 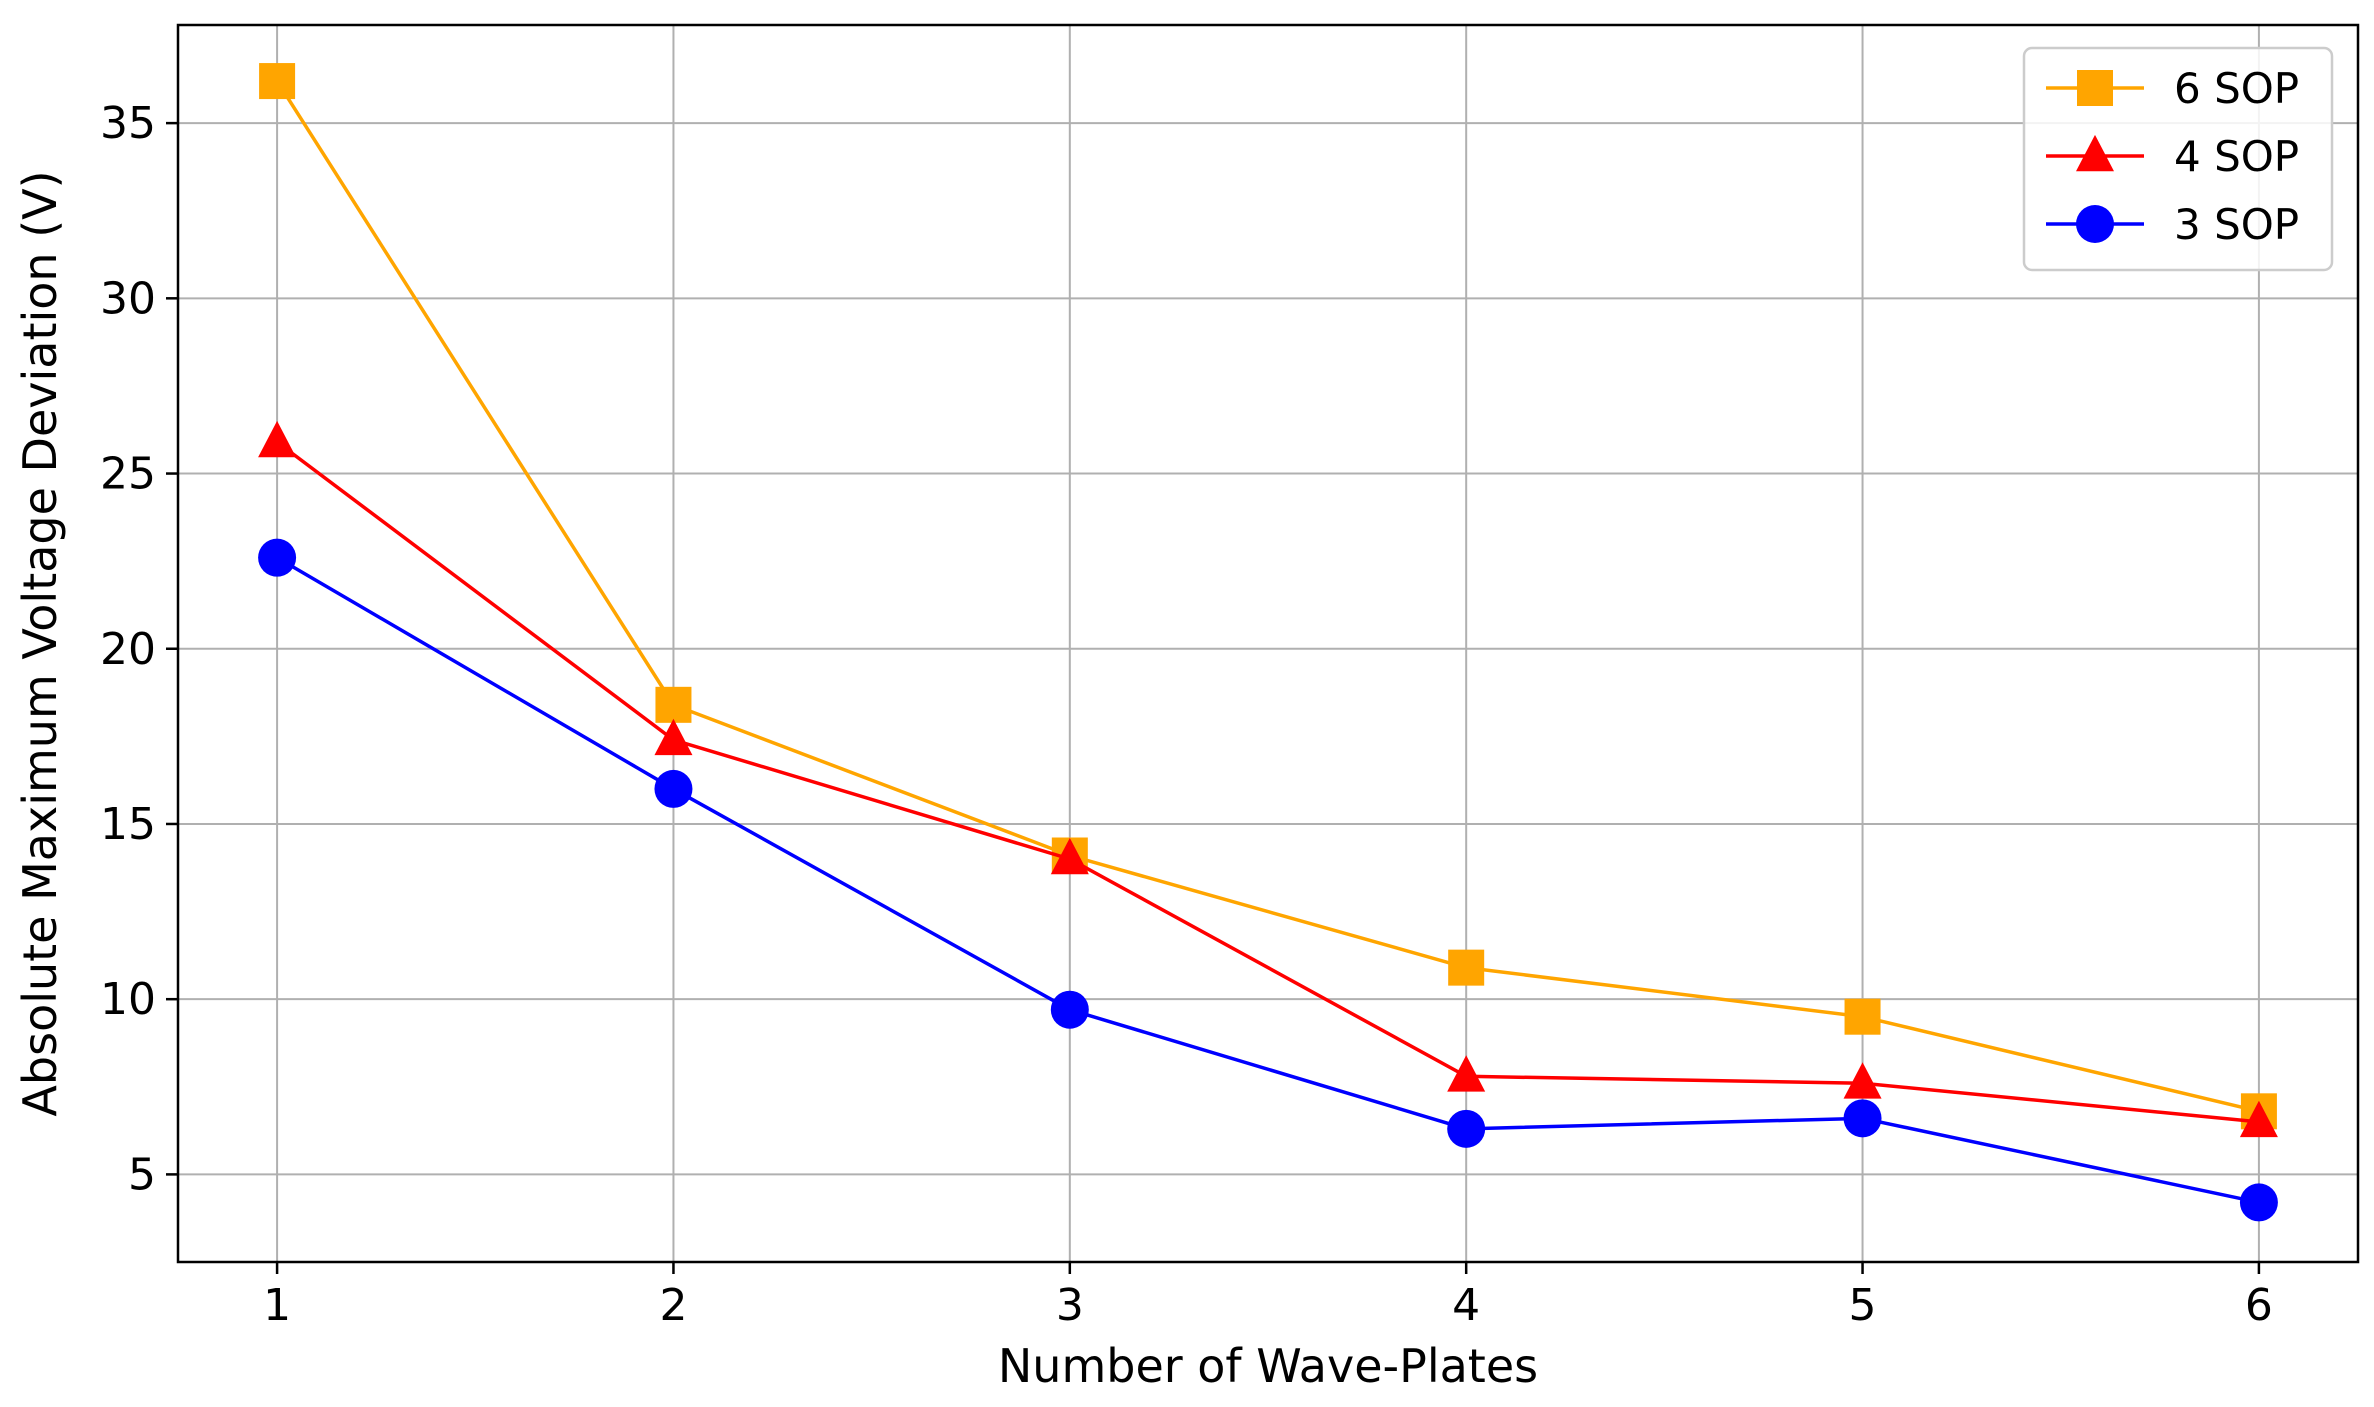 I want to click on y-tick-label: 25, so click(x=128, y=474).